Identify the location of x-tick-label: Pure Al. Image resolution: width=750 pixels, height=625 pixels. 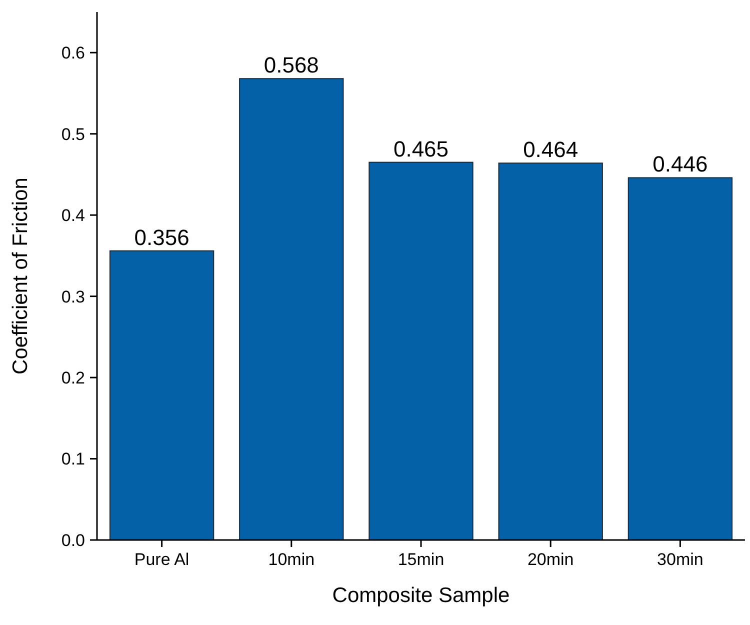
(162, 559).